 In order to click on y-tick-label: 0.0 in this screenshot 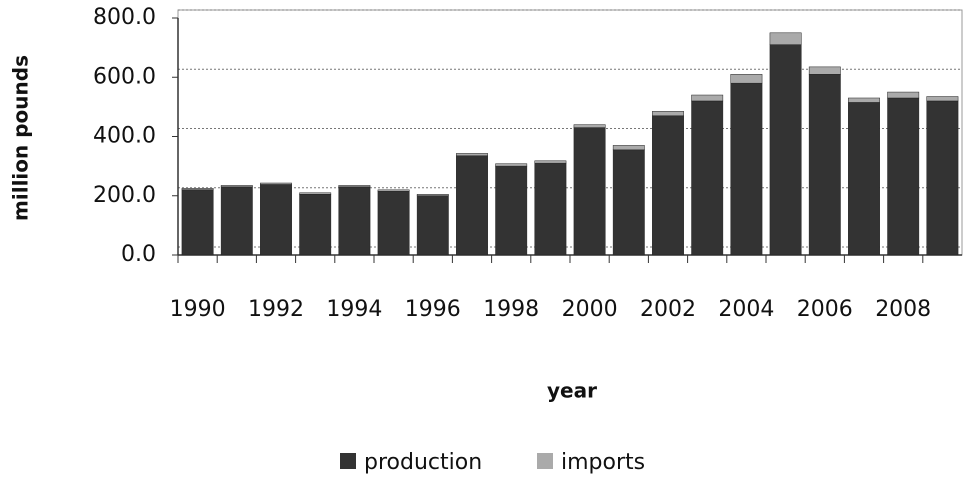, I will do `click(138, 254)`.